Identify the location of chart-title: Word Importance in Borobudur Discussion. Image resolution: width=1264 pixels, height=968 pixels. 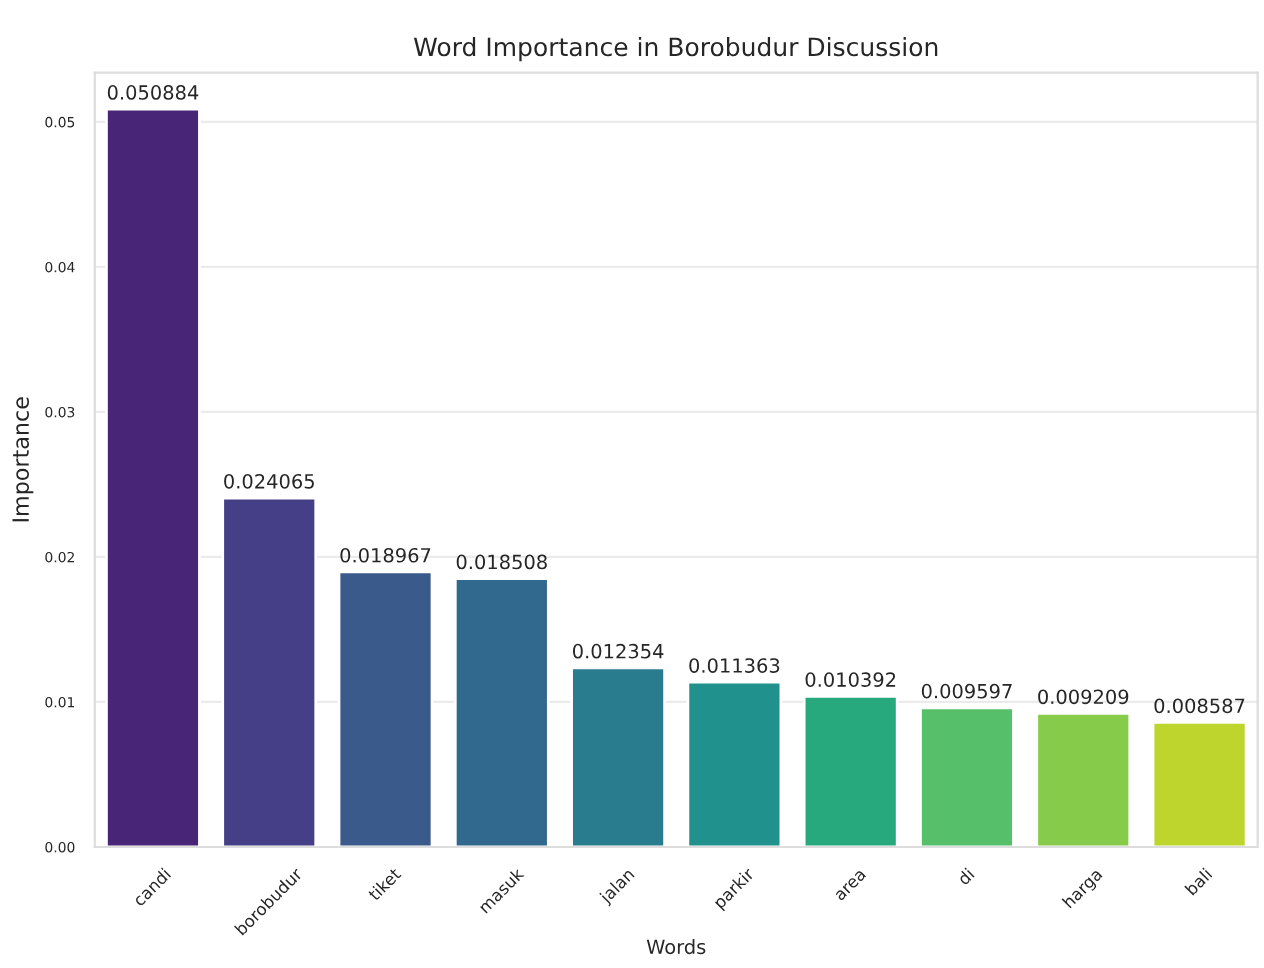
(675, 49).